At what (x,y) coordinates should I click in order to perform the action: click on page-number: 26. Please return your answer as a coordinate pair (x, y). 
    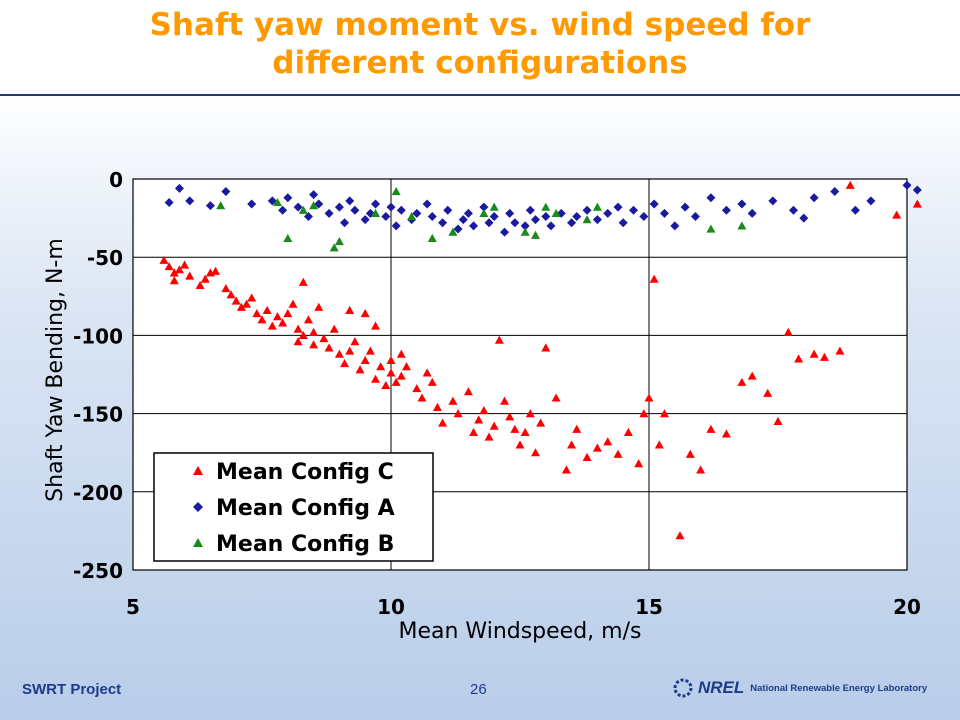
    Looking at the image, I should click on (478, 689).